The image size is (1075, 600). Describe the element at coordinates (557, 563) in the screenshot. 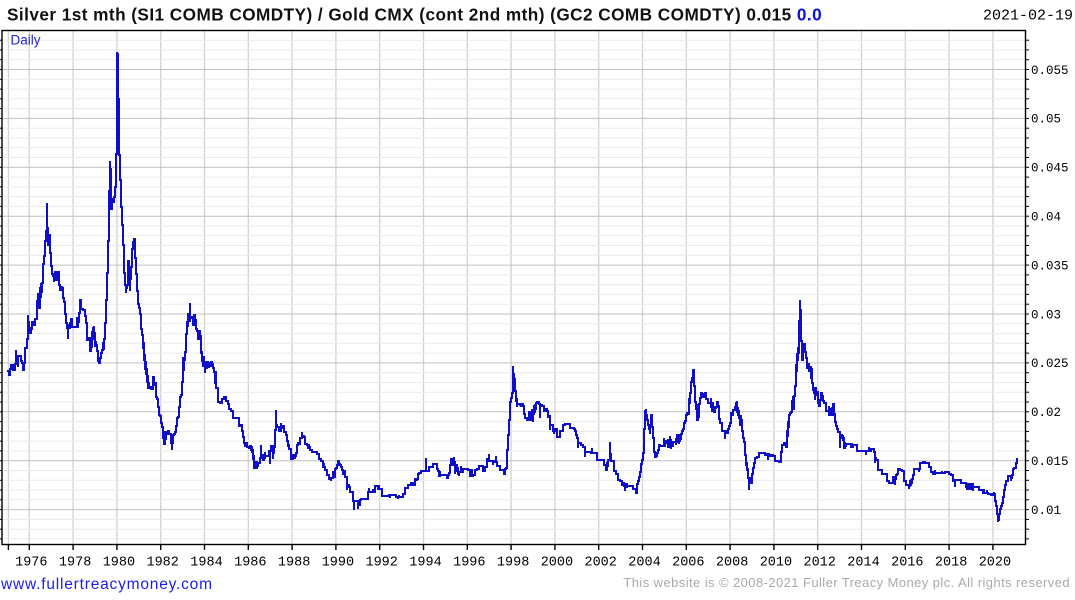

I see `svg-text: 2000` at that location.